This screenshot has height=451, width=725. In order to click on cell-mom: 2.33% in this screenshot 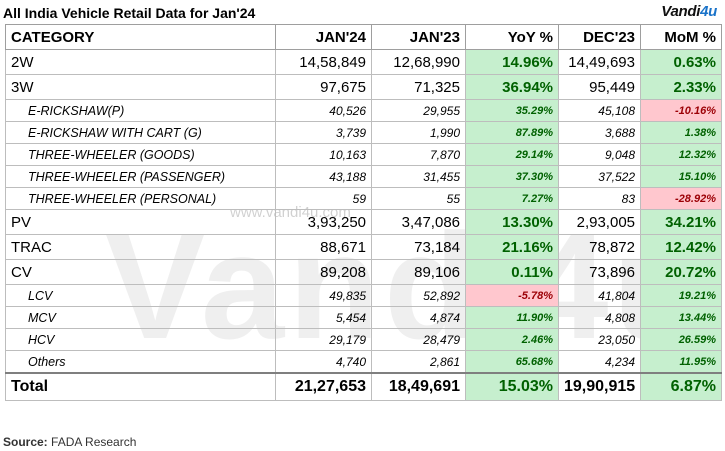, I will do `click(681, 87)`.